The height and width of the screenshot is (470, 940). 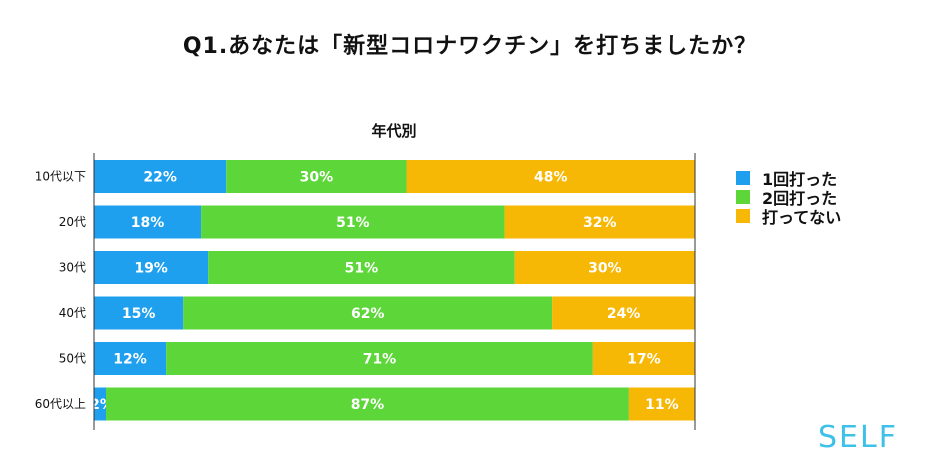 I want to click on legend-item-1: 1回打った, so click(x=788, y=178).